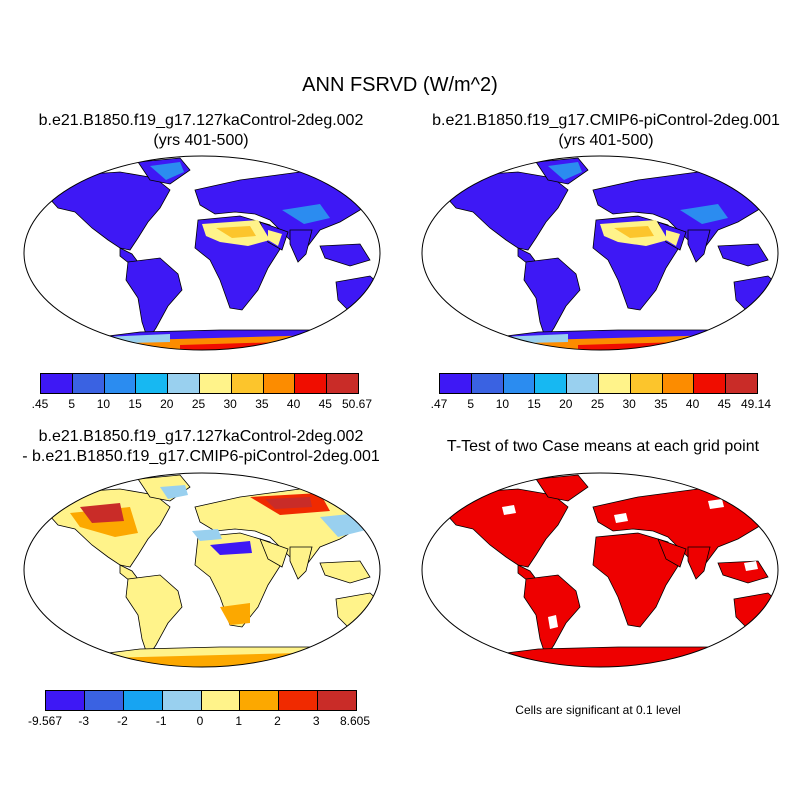 The image size is (800, 800). Describe the element at coordinates (45, 721) in the screenshot. I see `diff-colorbar-tick-label: -9.567` at that location.